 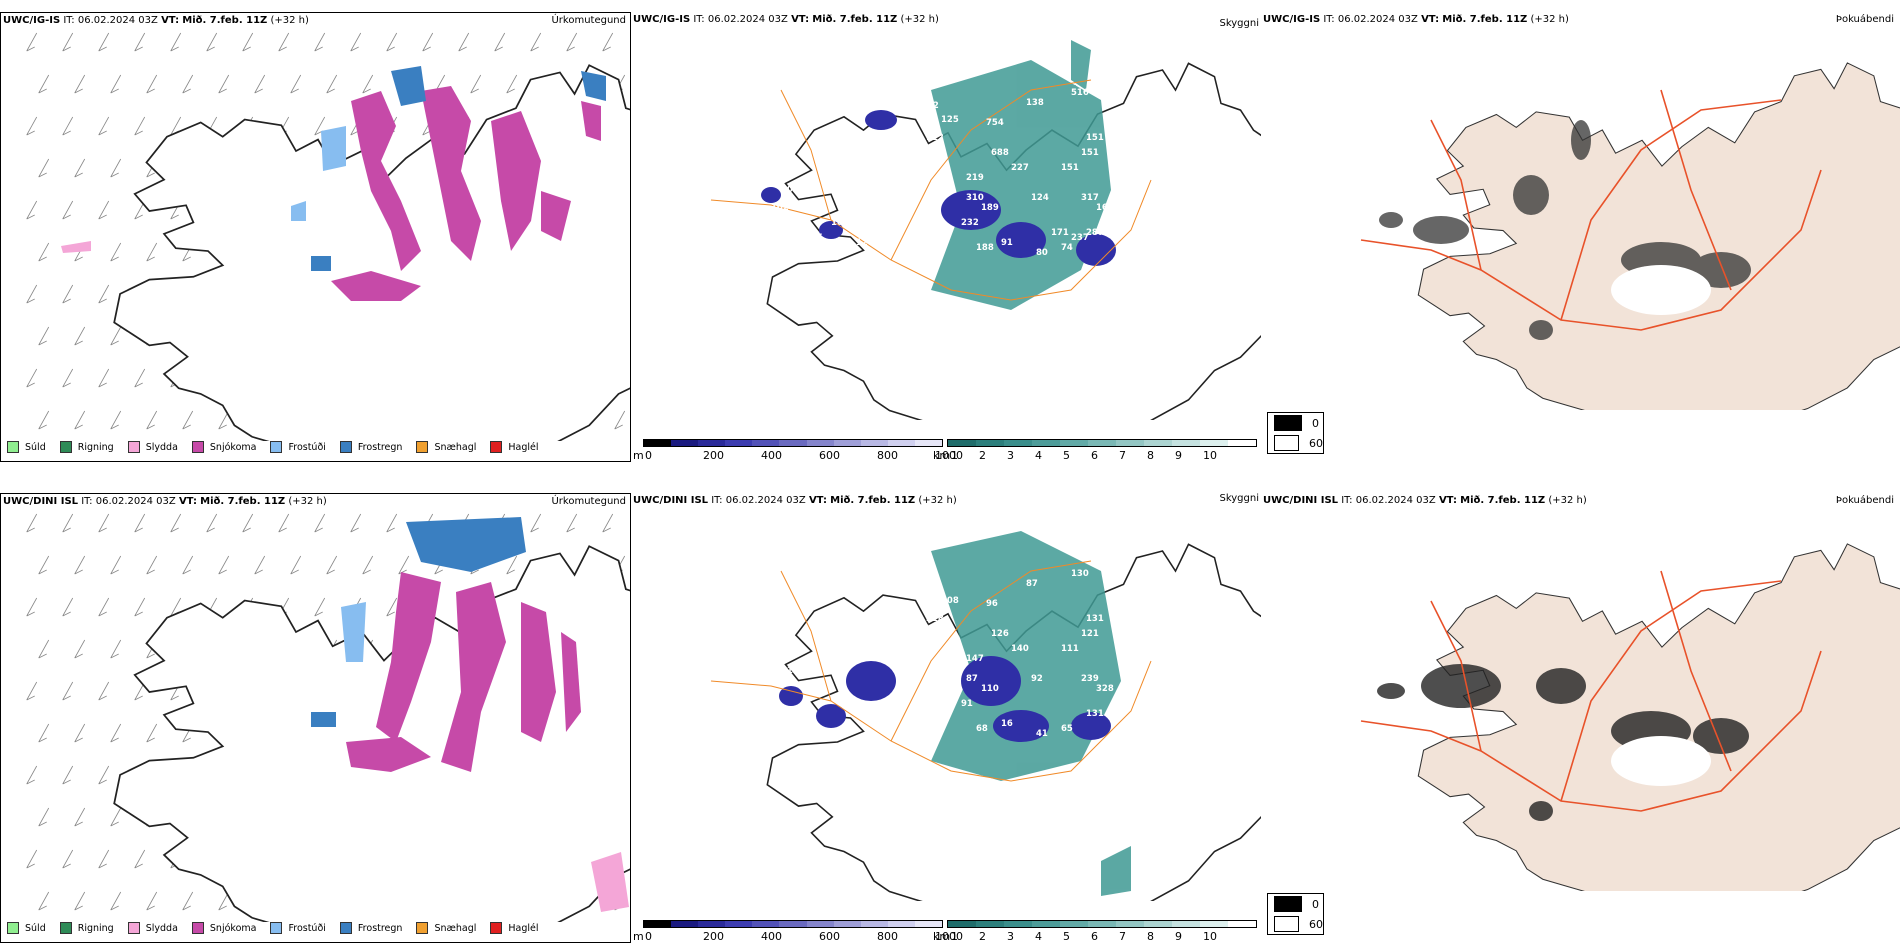 I want to click on legend-item: Snjókoma, so click(x=224, y=447).